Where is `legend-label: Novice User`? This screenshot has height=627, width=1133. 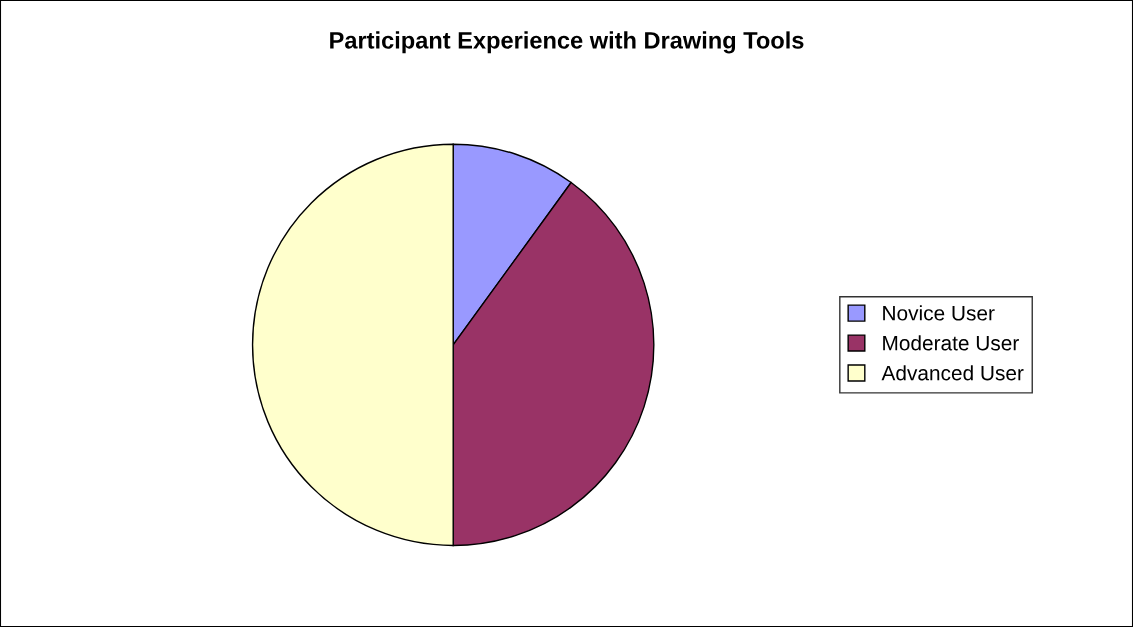 legend-label: Novice User is located at coordinates (939, 313).